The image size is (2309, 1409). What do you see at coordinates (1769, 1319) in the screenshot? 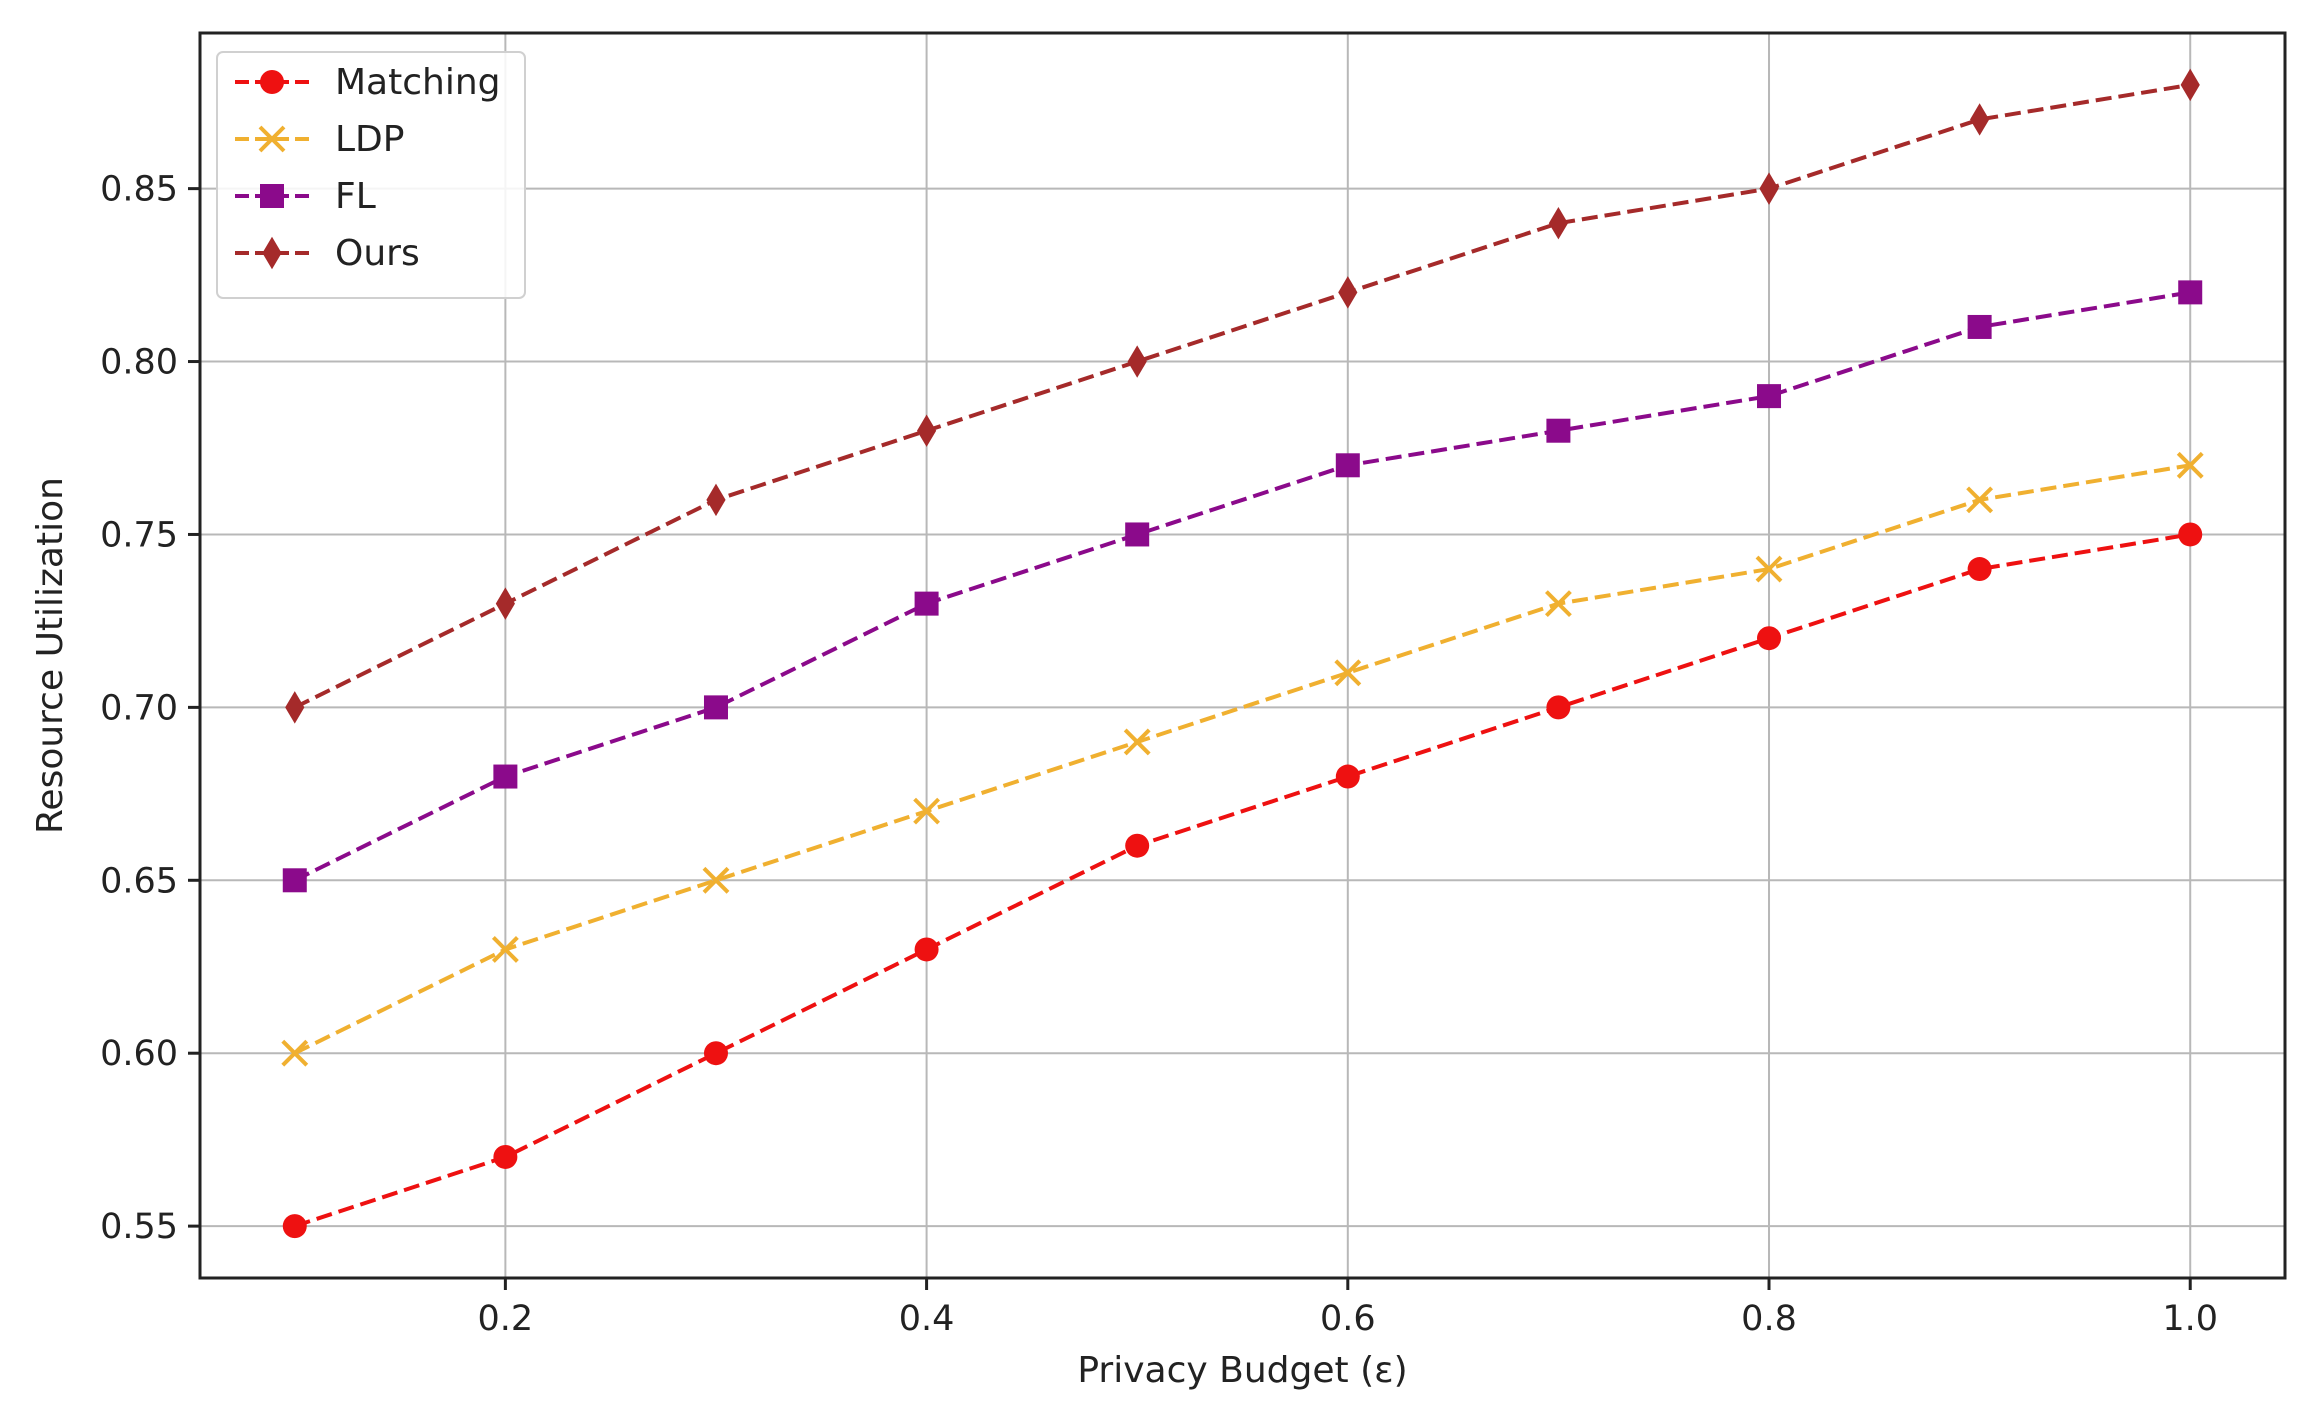
I see `x-tick-label: 0.8` at bounding box center [1769, 1319].